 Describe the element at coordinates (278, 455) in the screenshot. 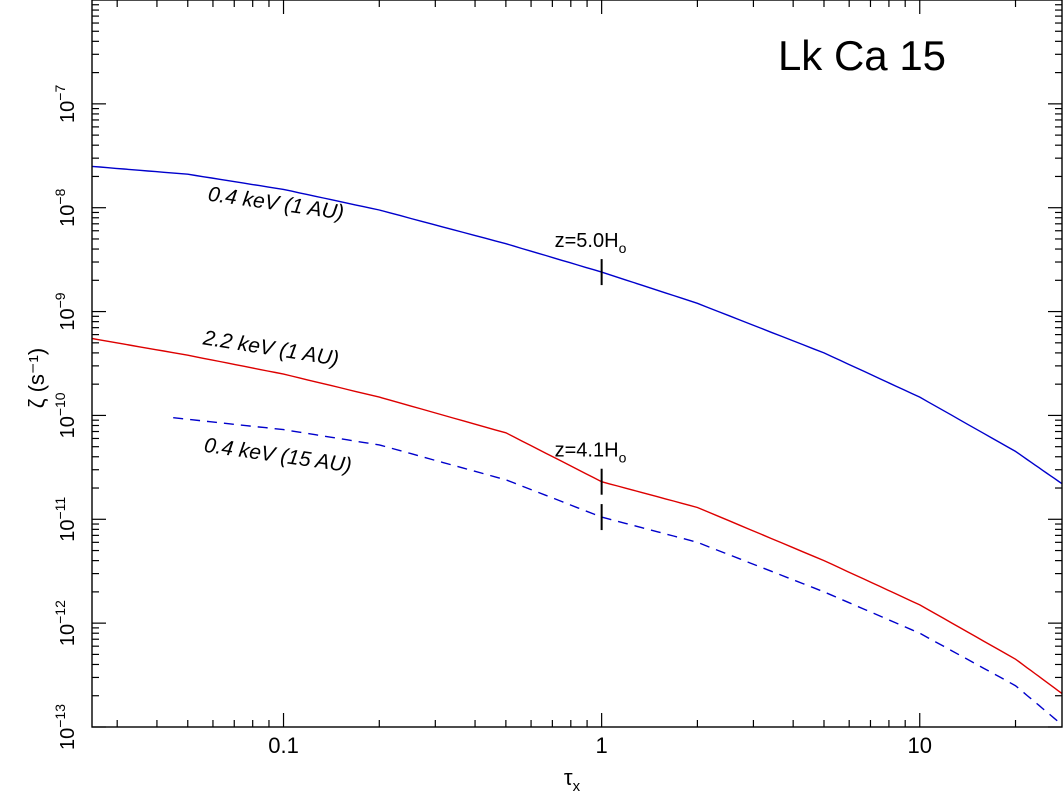

I see `curve-label-2: 0.4 keV (15 AU)` at that location.